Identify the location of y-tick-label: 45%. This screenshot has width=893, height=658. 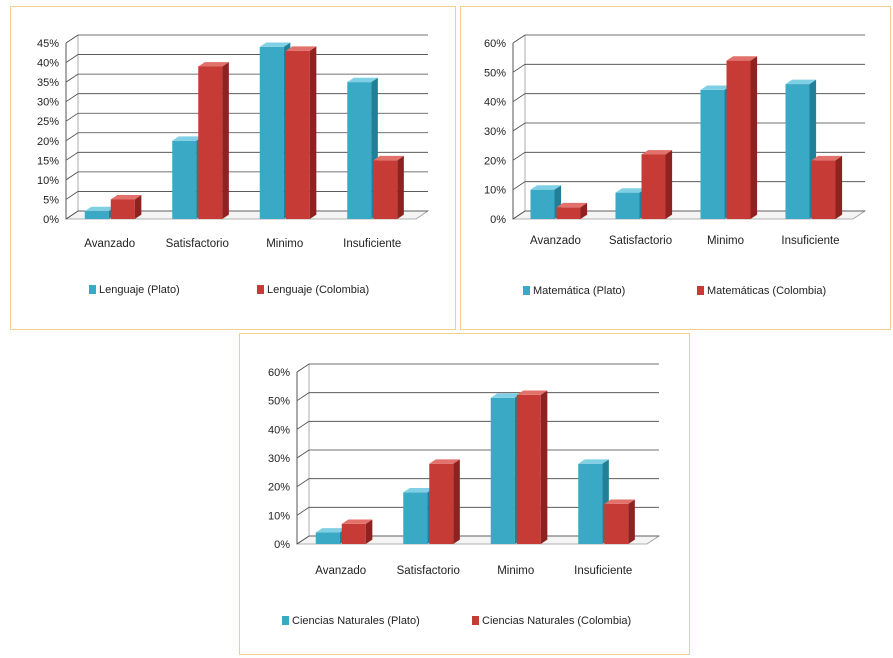
(48, 44).